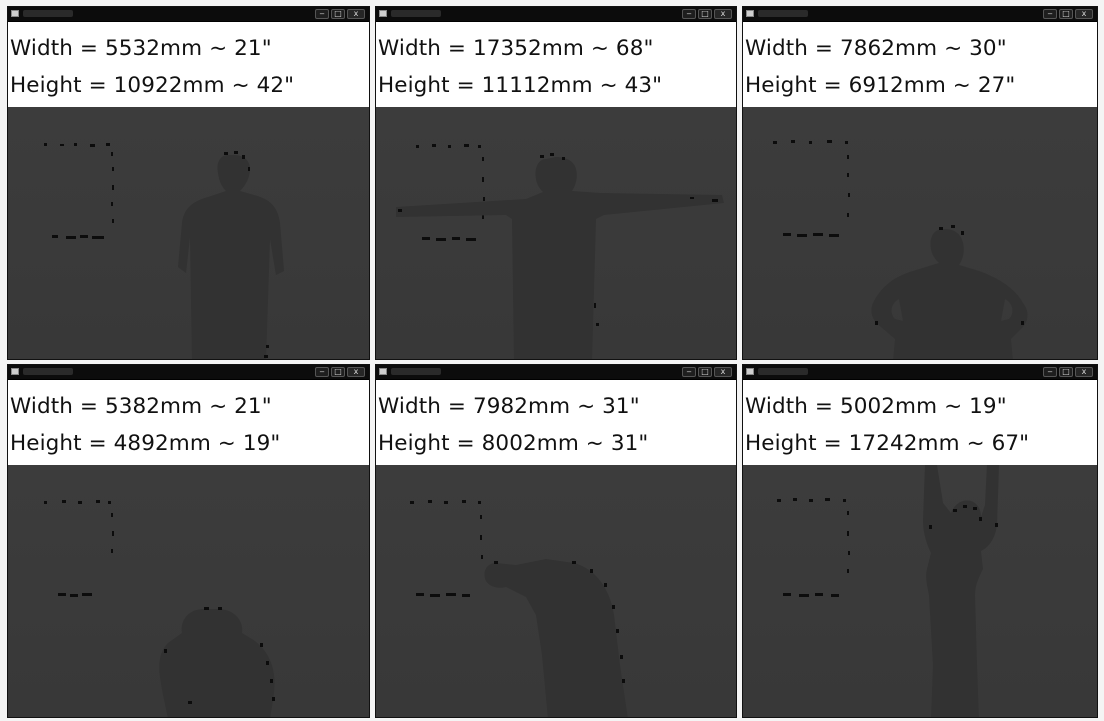 The width and height of the screenshot is (1104, 721). Describe the element at coordinates (141, 48) in the screenshot. I see `width-measurement: Width = 5532mm ~ 21"` at that location.